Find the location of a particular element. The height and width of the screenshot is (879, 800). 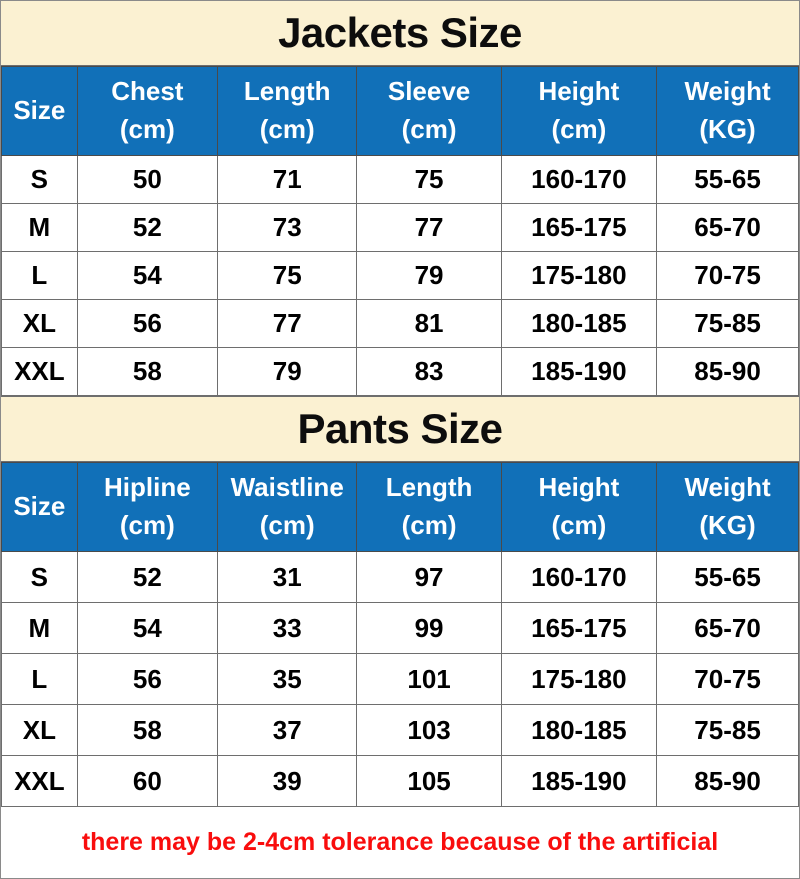

value-cell: 54 is located at coordinates (147, 628).